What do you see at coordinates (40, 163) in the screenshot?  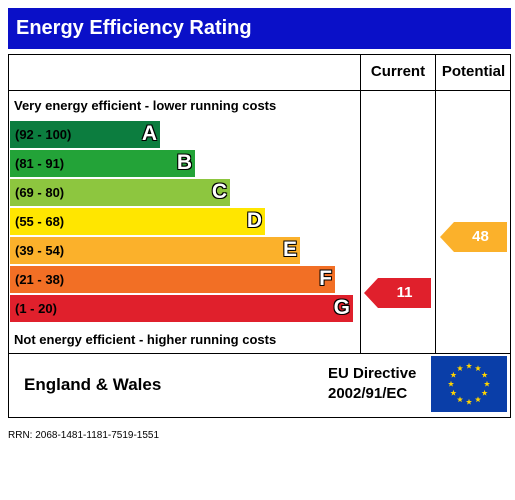 I see `band-range-label: (81 - 91)` at bounding box center [40, 163].